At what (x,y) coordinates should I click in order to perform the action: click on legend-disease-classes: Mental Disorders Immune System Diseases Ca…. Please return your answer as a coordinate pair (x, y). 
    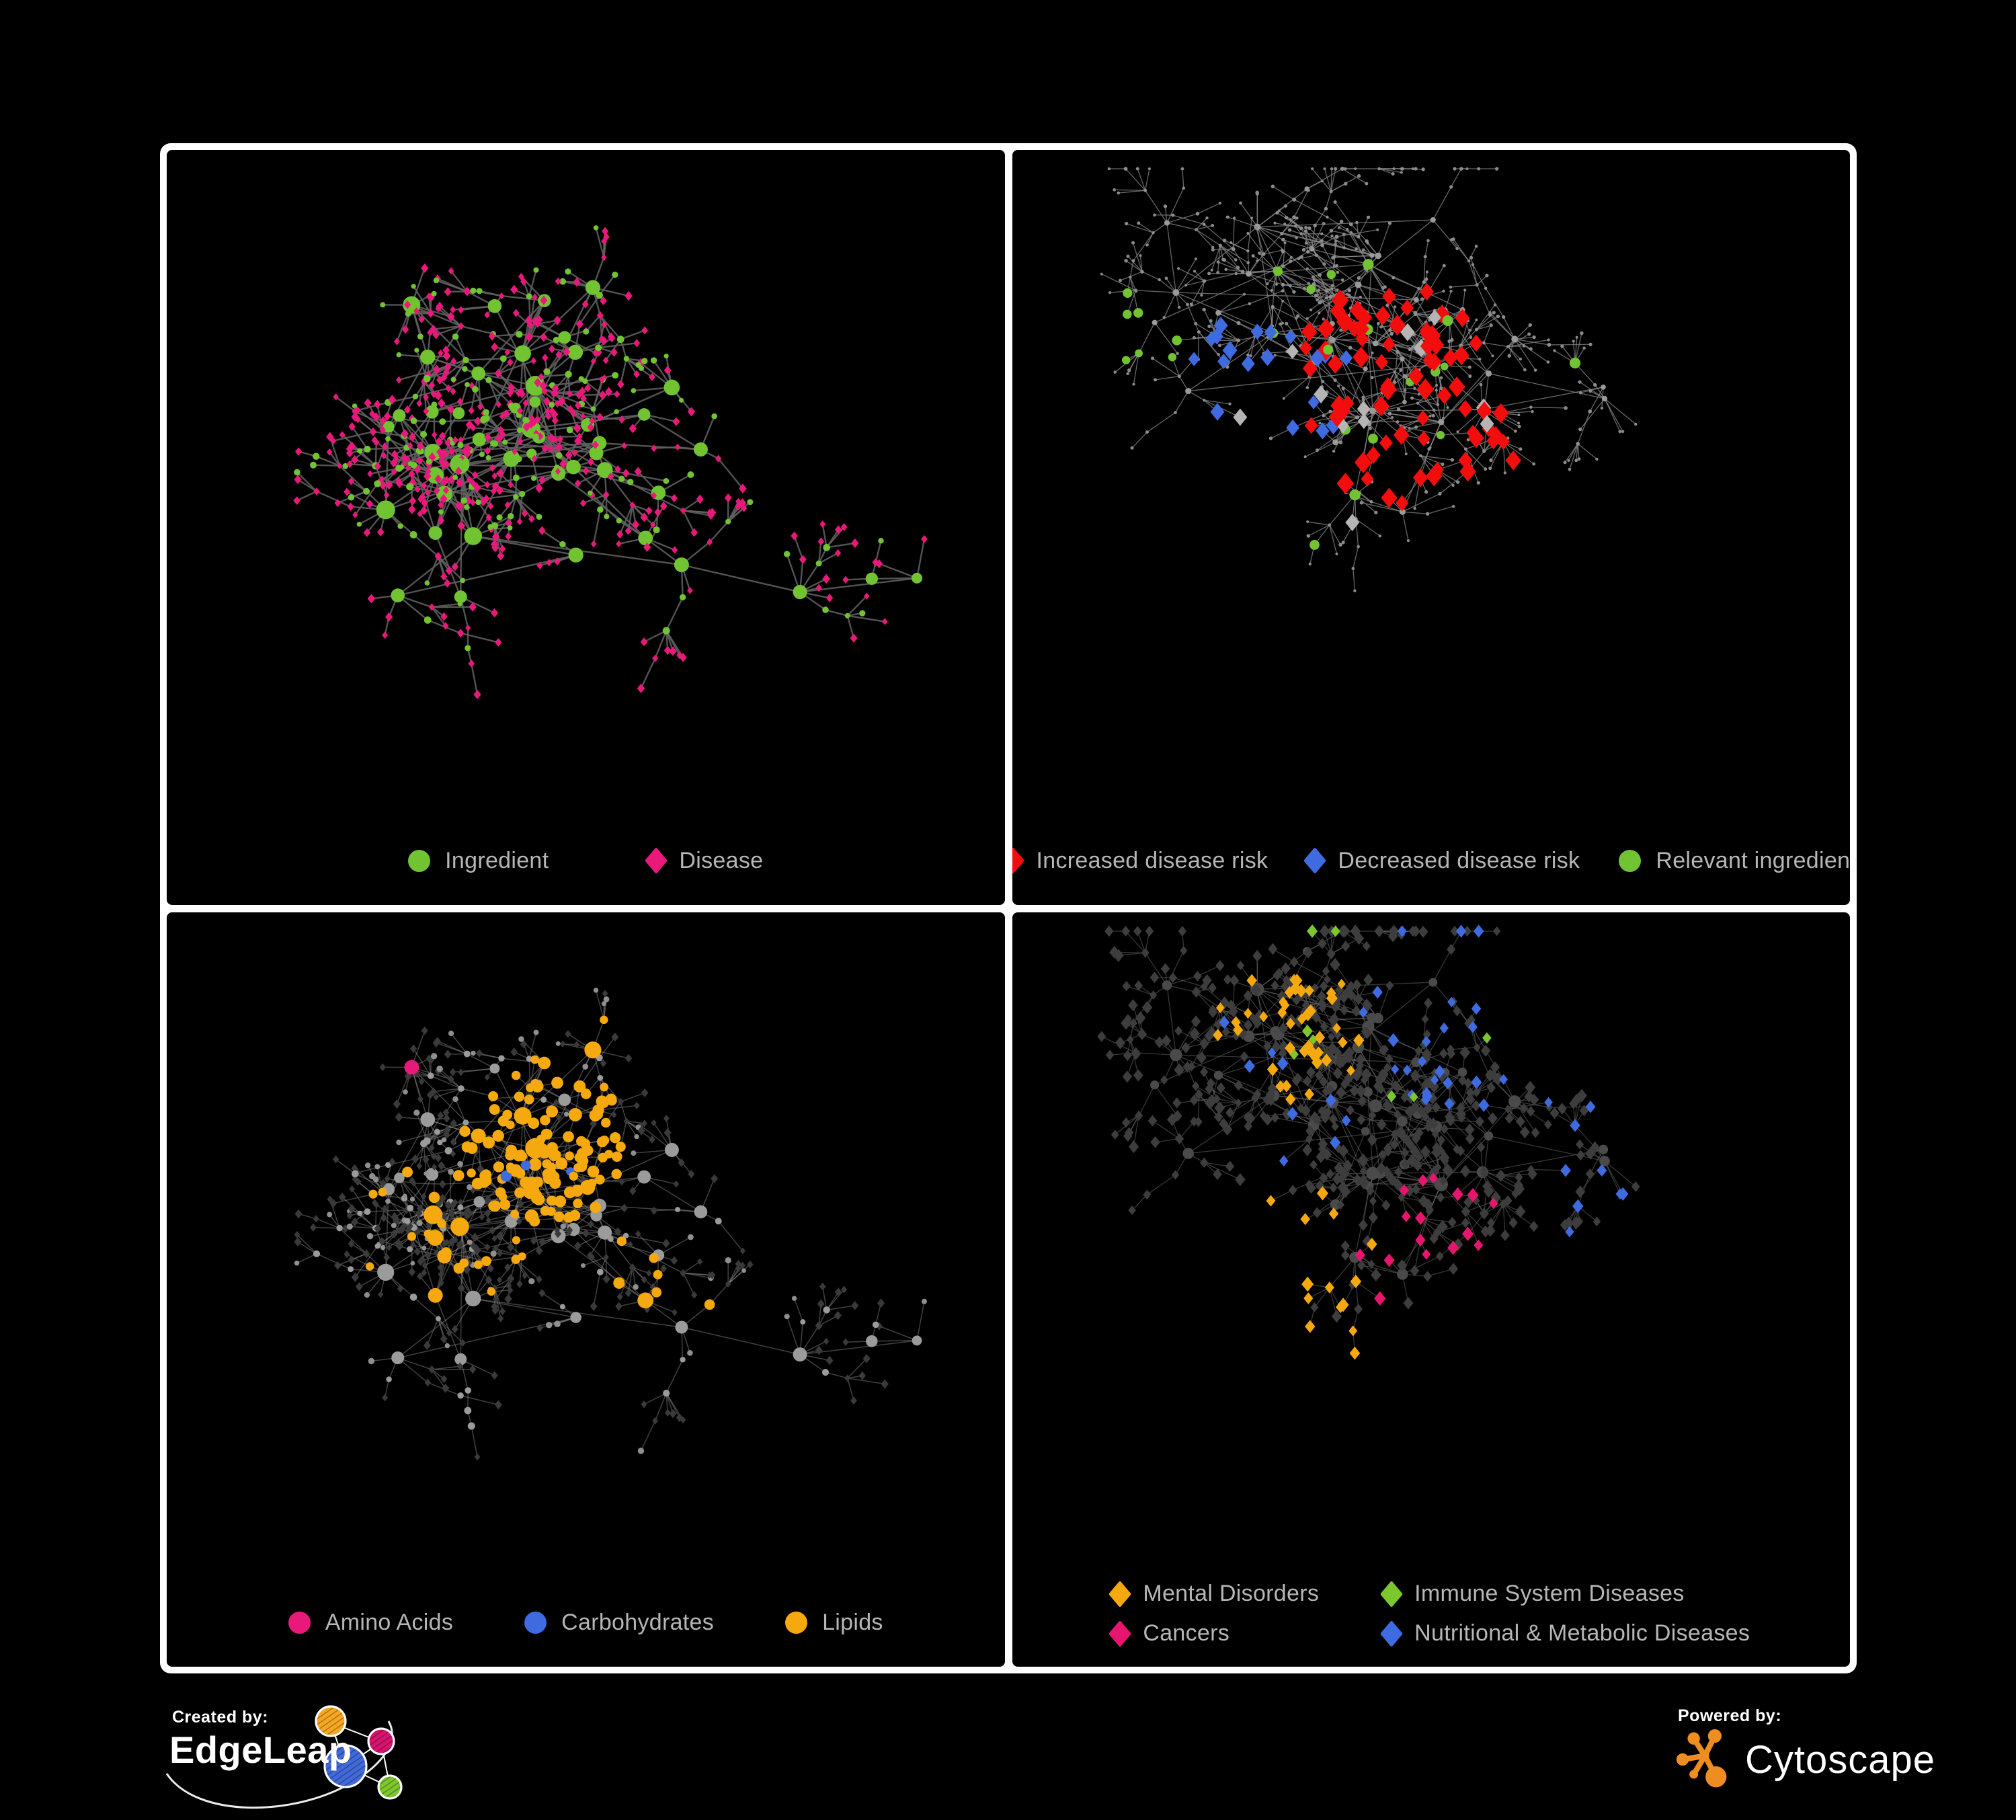
    Looking at the image, I should click on (1431, 1613).